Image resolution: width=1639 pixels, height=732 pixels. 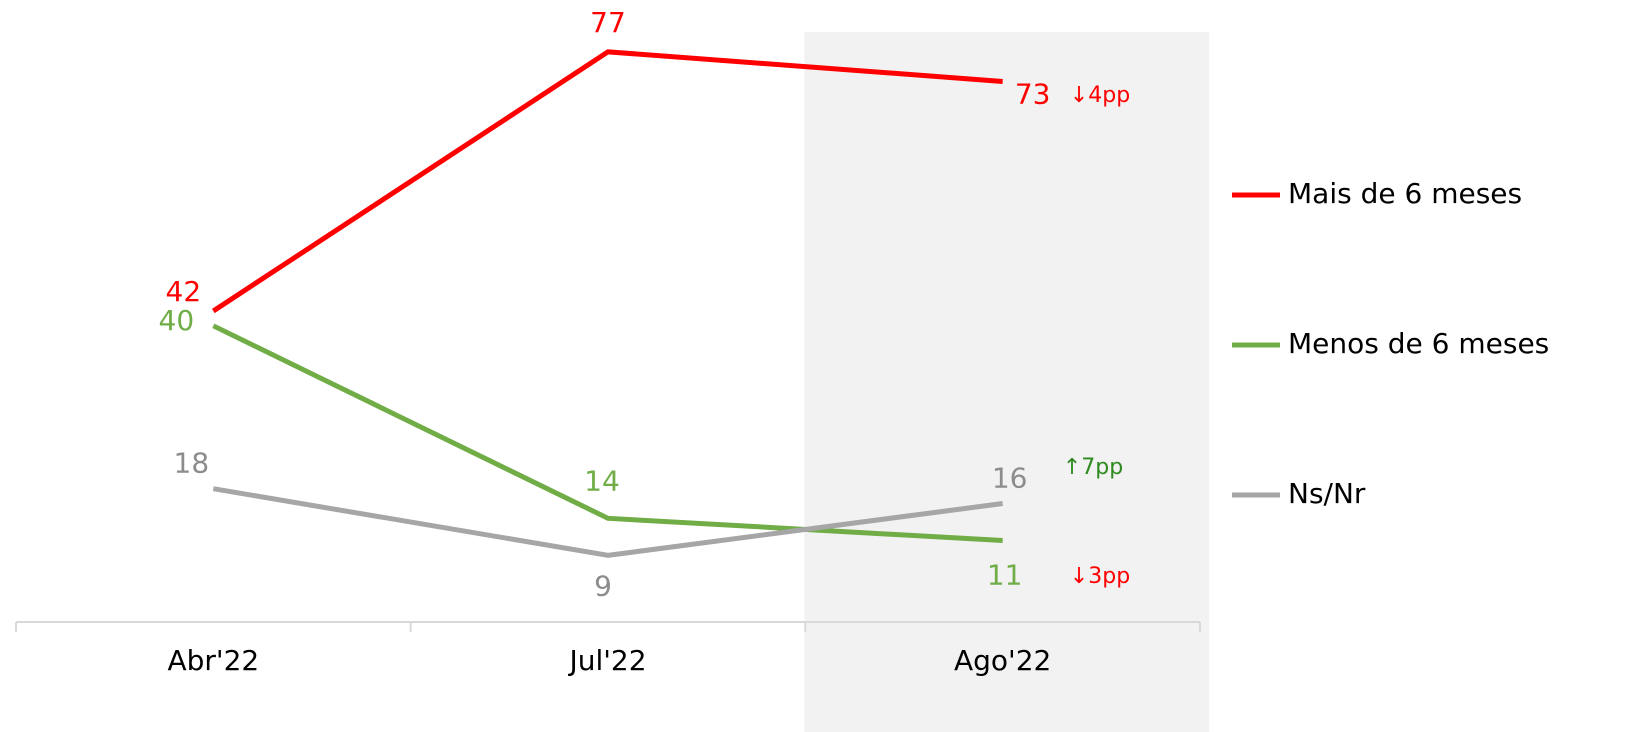 I want to click on data-label: 73, so click(x=1033, y=93).